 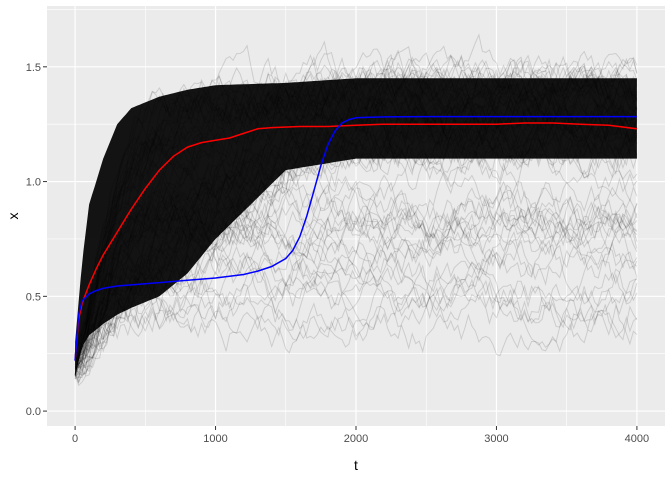 I want to click on y-tick-label: 1.5, so click(x=33, y=68).